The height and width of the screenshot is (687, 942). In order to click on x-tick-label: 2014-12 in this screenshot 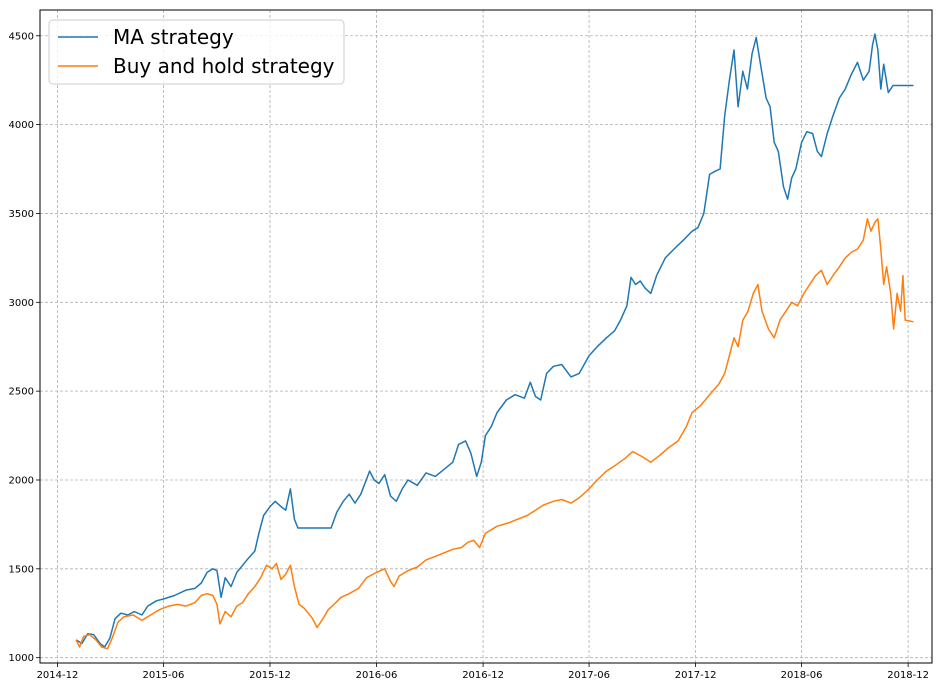, I will do `click(58, 675)`.